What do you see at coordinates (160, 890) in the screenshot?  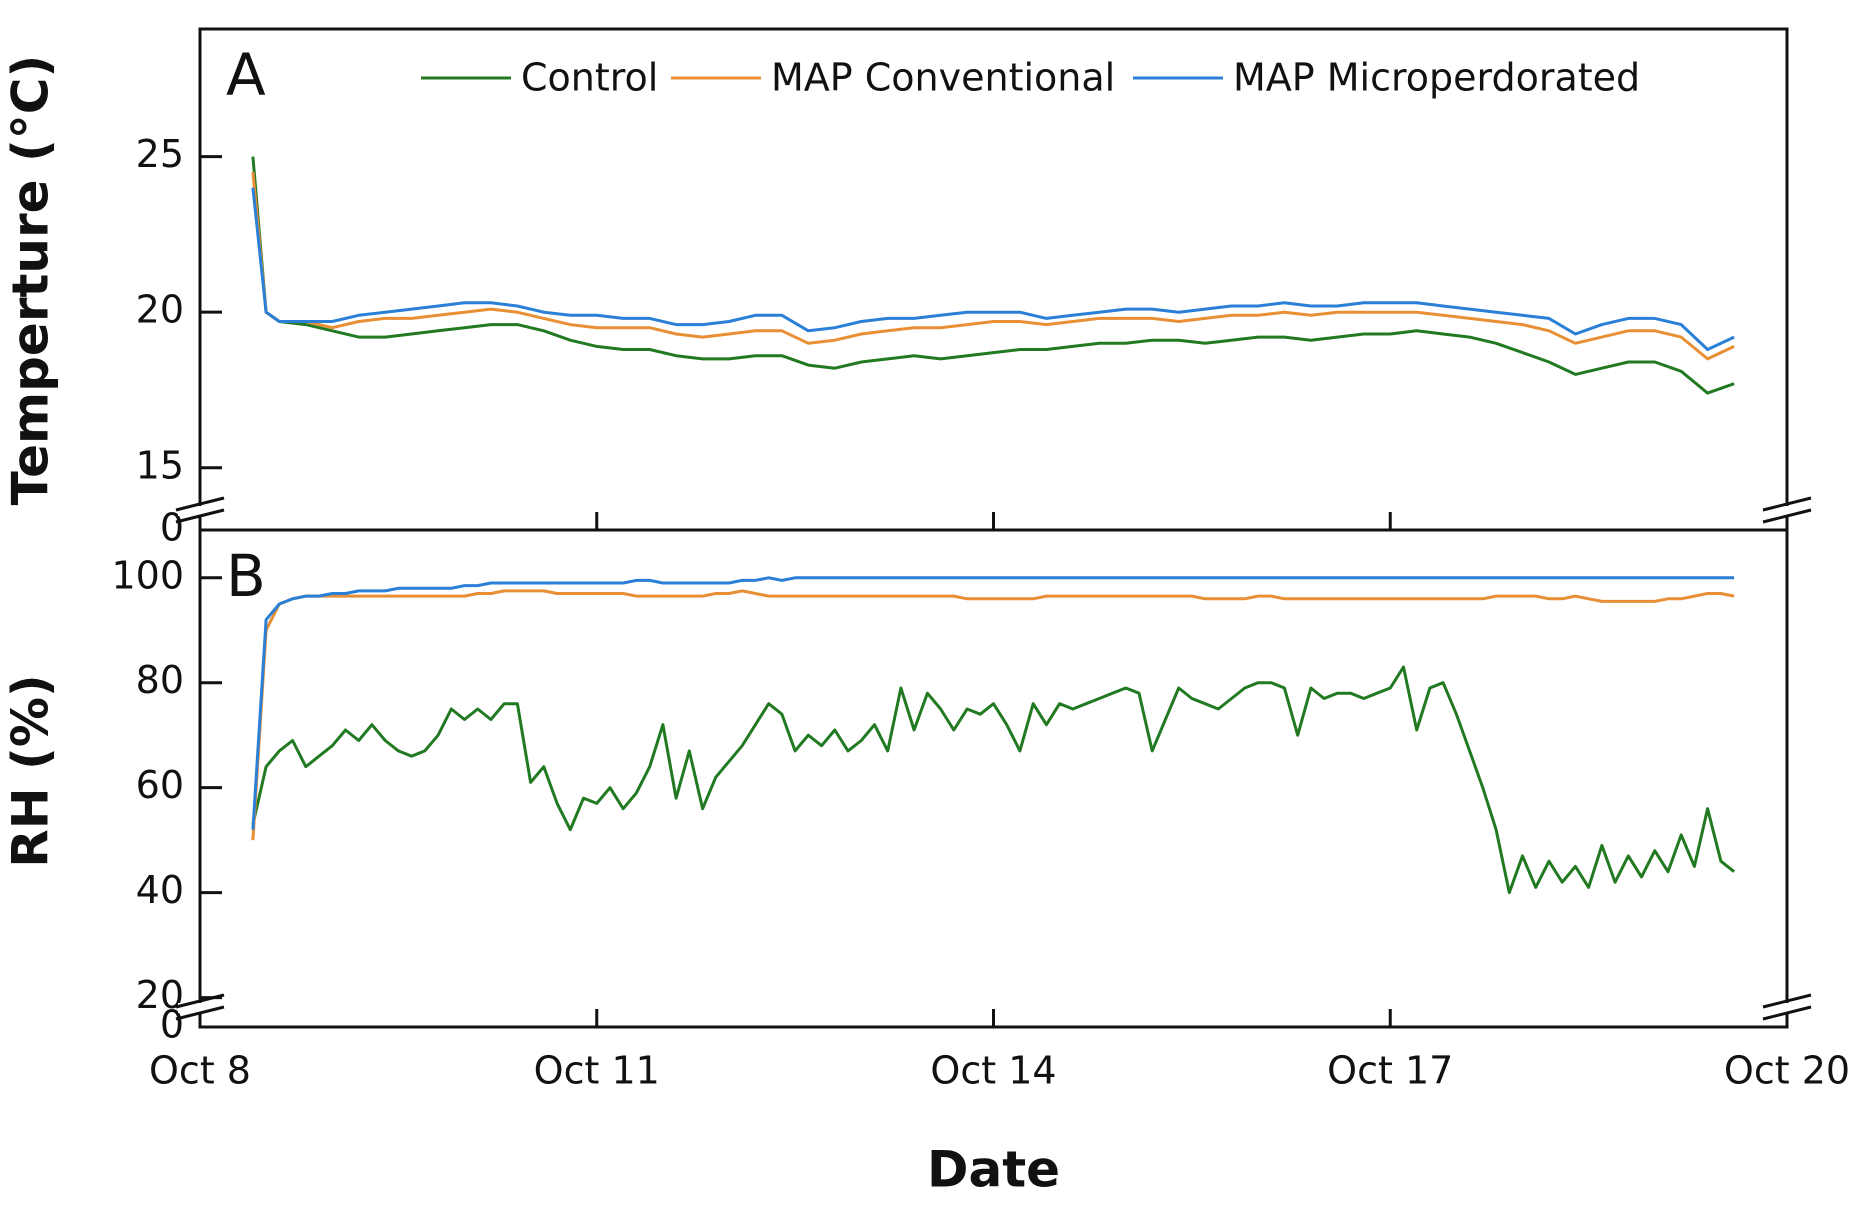 I see `y-tick-label: 40` at bounding box center [160, 890].